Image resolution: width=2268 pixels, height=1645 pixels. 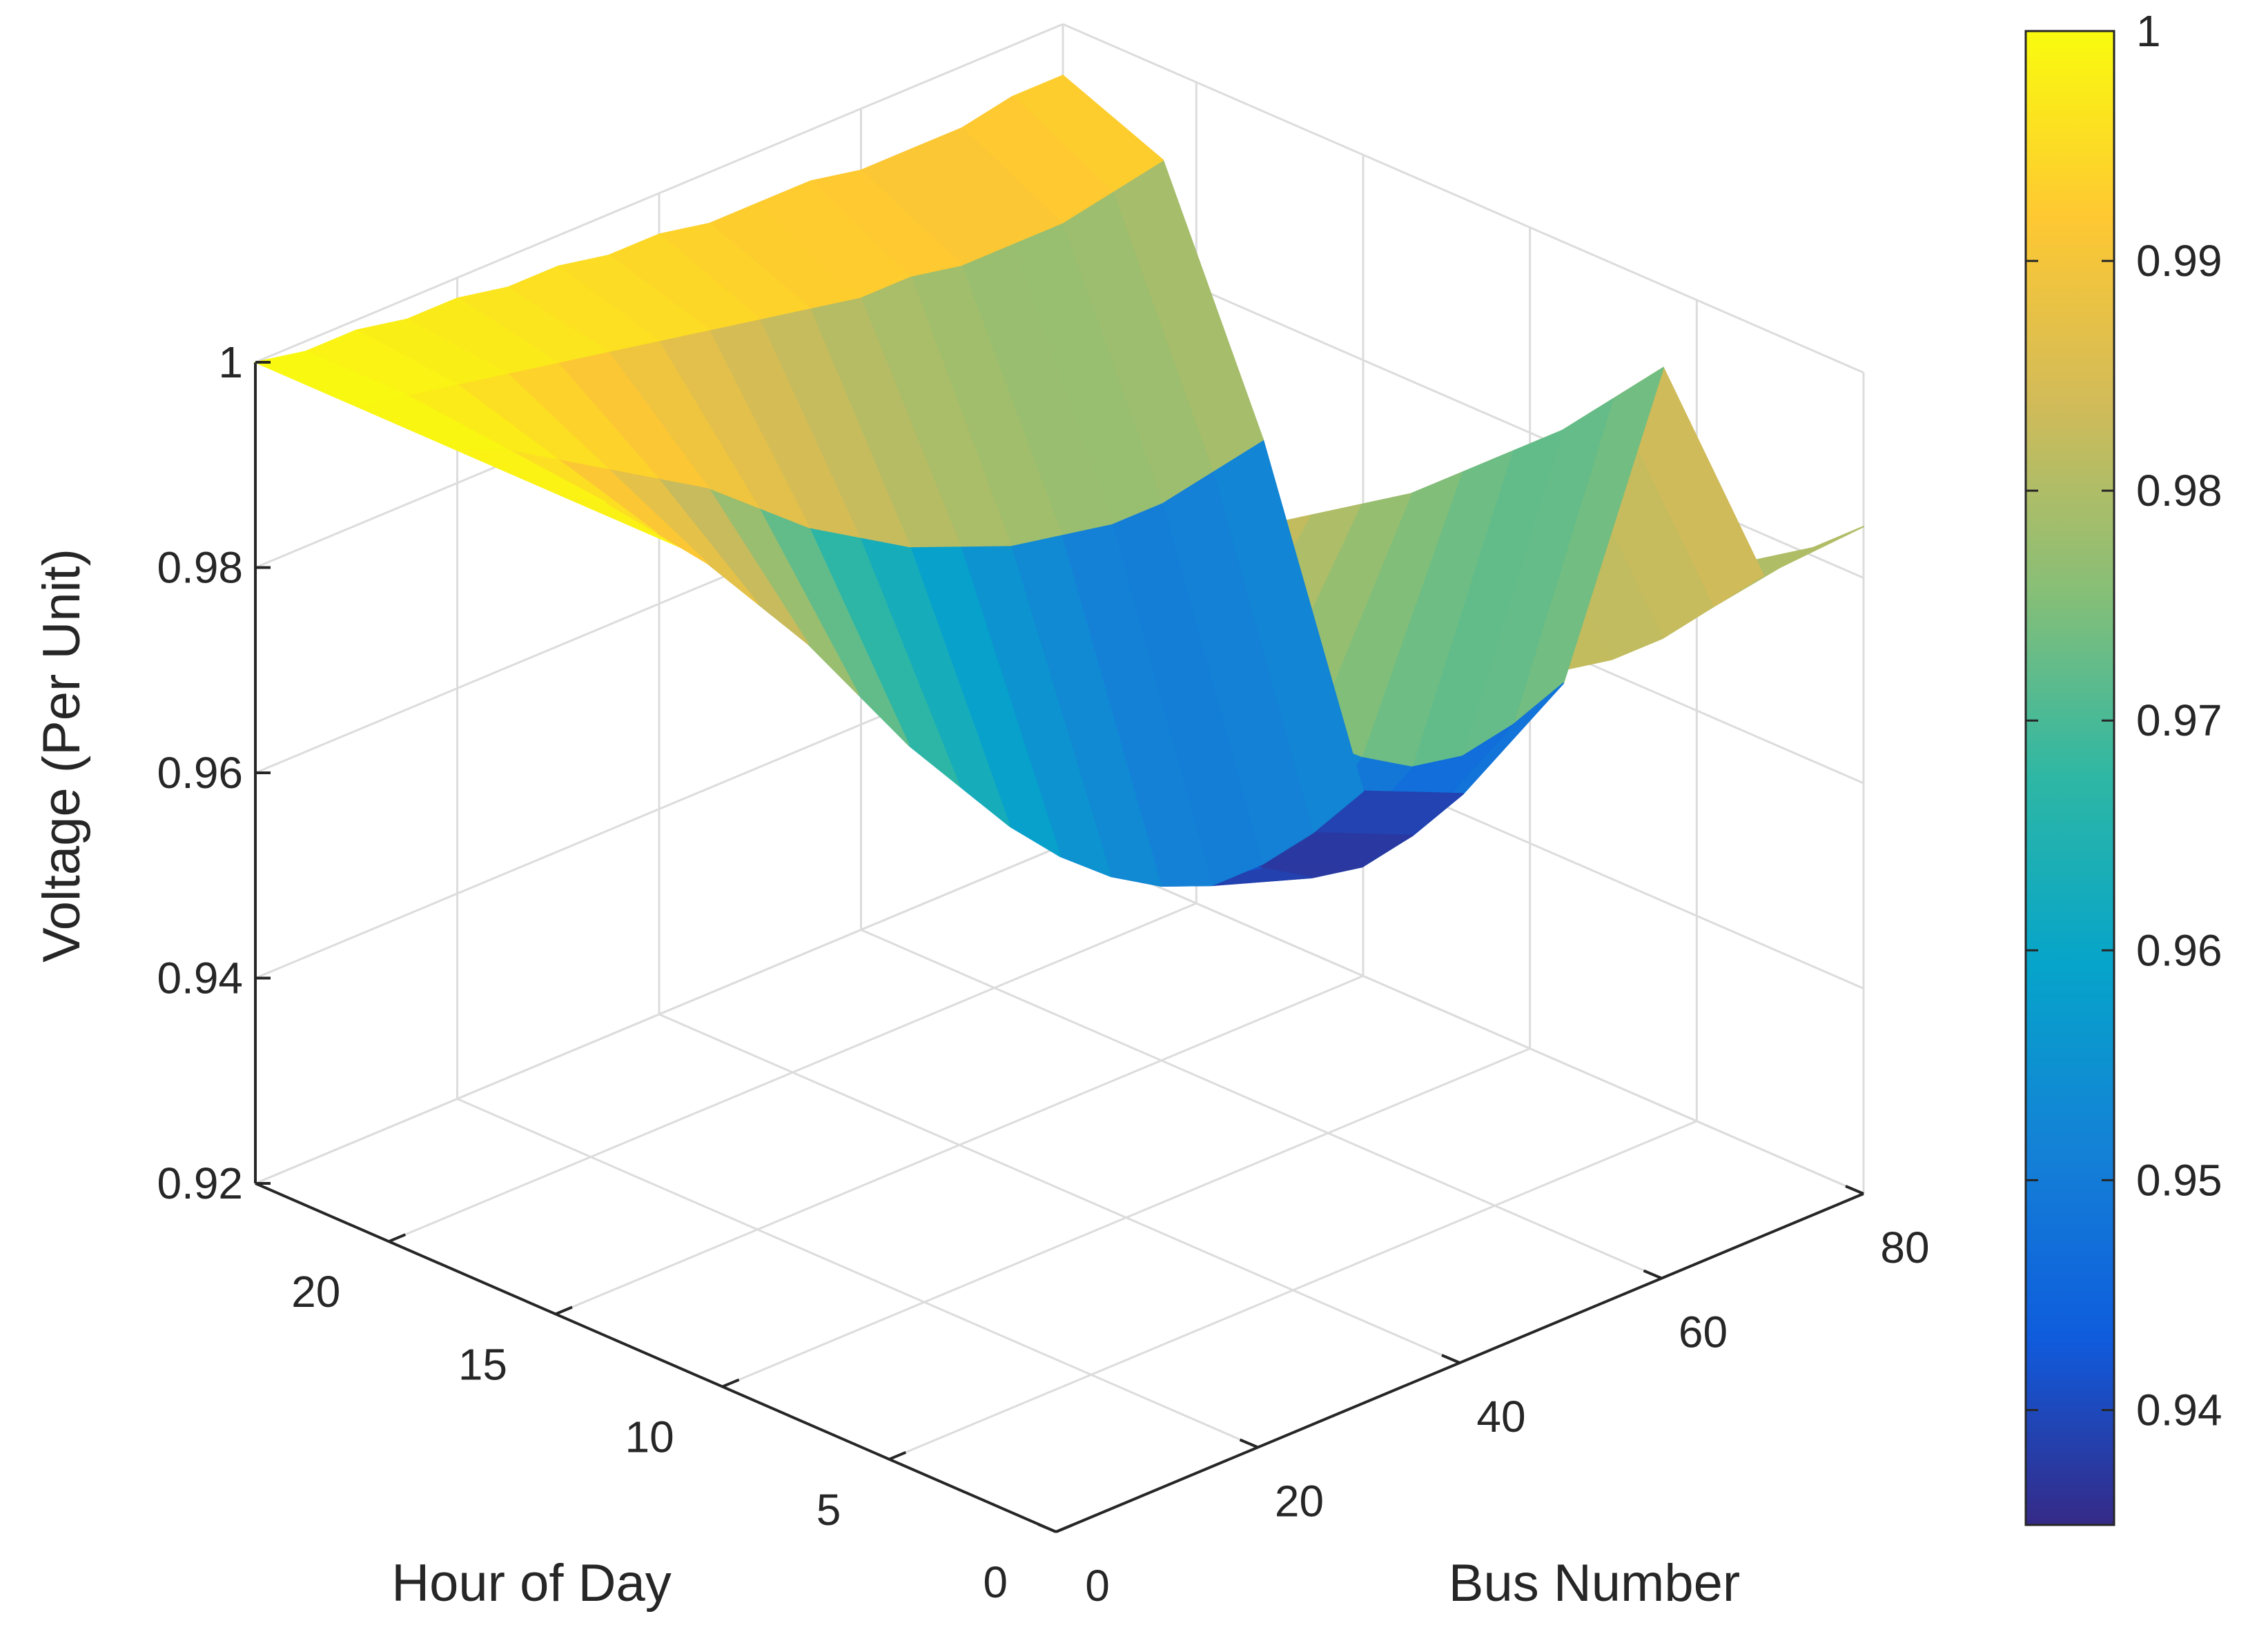 What do you see at coordinates (1703, 1332) in the screenshot?
I see `y-tick-label: 60` at bounding box center [1703, 1332].